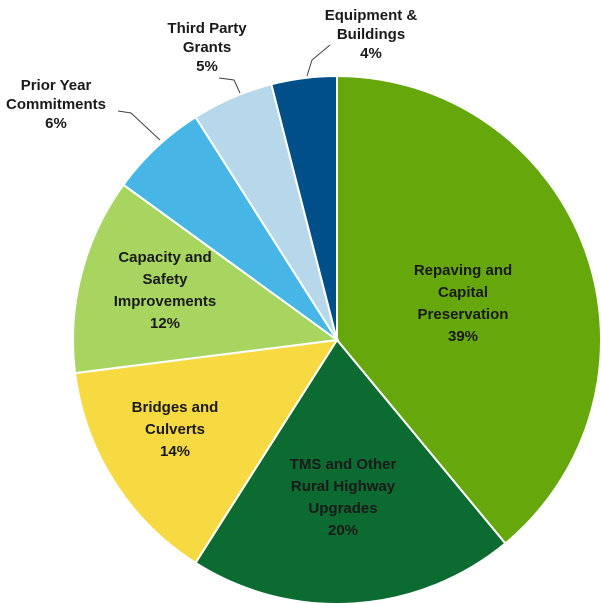  What do you see at coordinates (139, 125) in the screenshot?
I see `leader-line-prior-year-commitments` at bounding box center [139, 125].